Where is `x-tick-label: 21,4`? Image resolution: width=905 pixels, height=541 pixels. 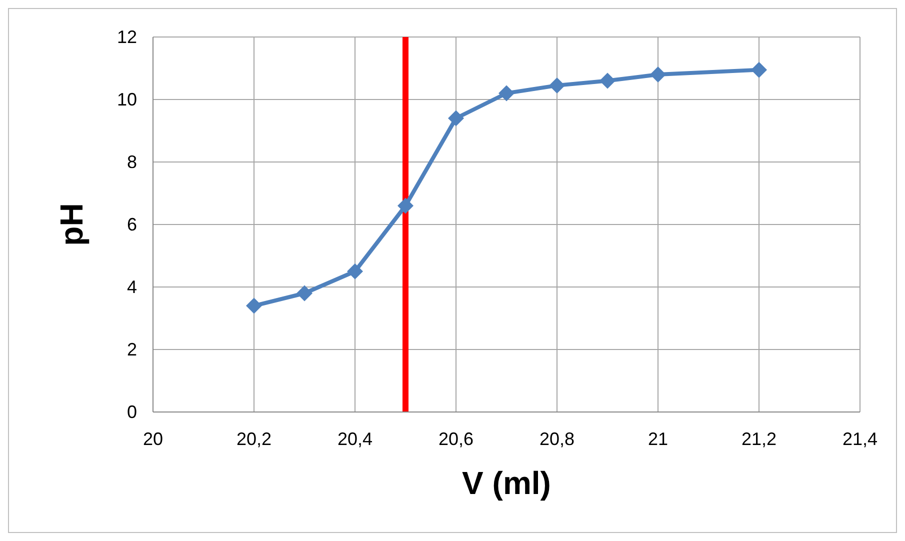
x-tick-label: 21,4 is located at coordinates (860, 438).